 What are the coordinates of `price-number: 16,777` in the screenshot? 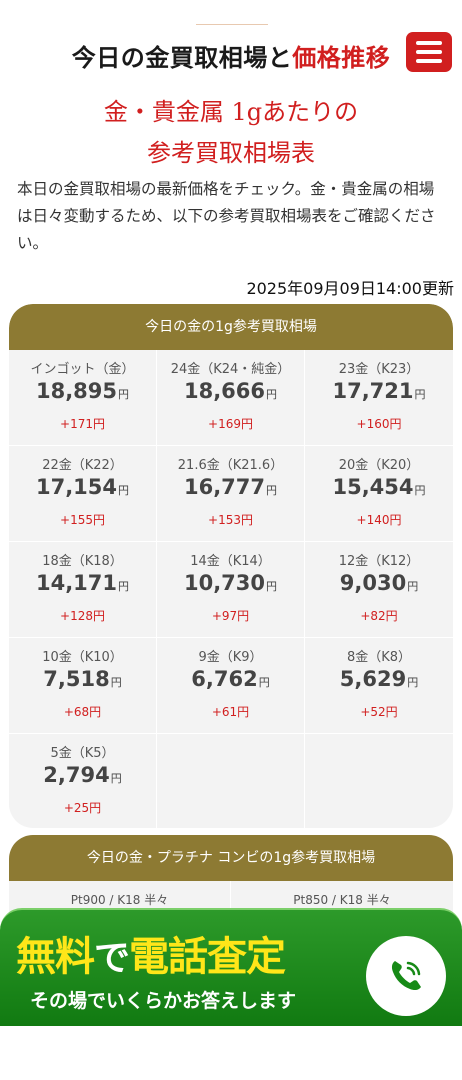 It's located at (224, 487).